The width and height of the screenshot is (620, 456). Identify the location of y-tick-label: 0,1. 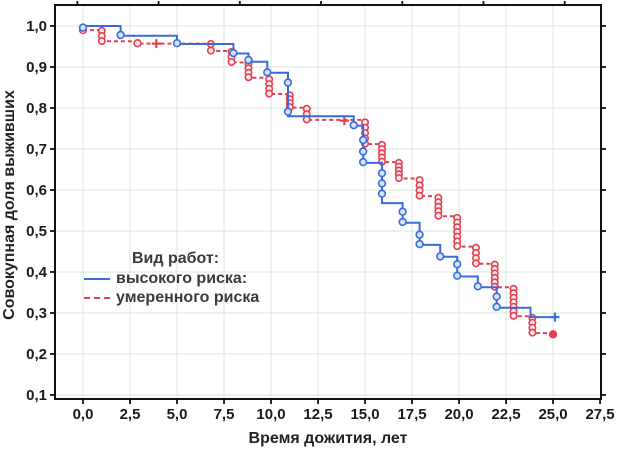
(36, 395).